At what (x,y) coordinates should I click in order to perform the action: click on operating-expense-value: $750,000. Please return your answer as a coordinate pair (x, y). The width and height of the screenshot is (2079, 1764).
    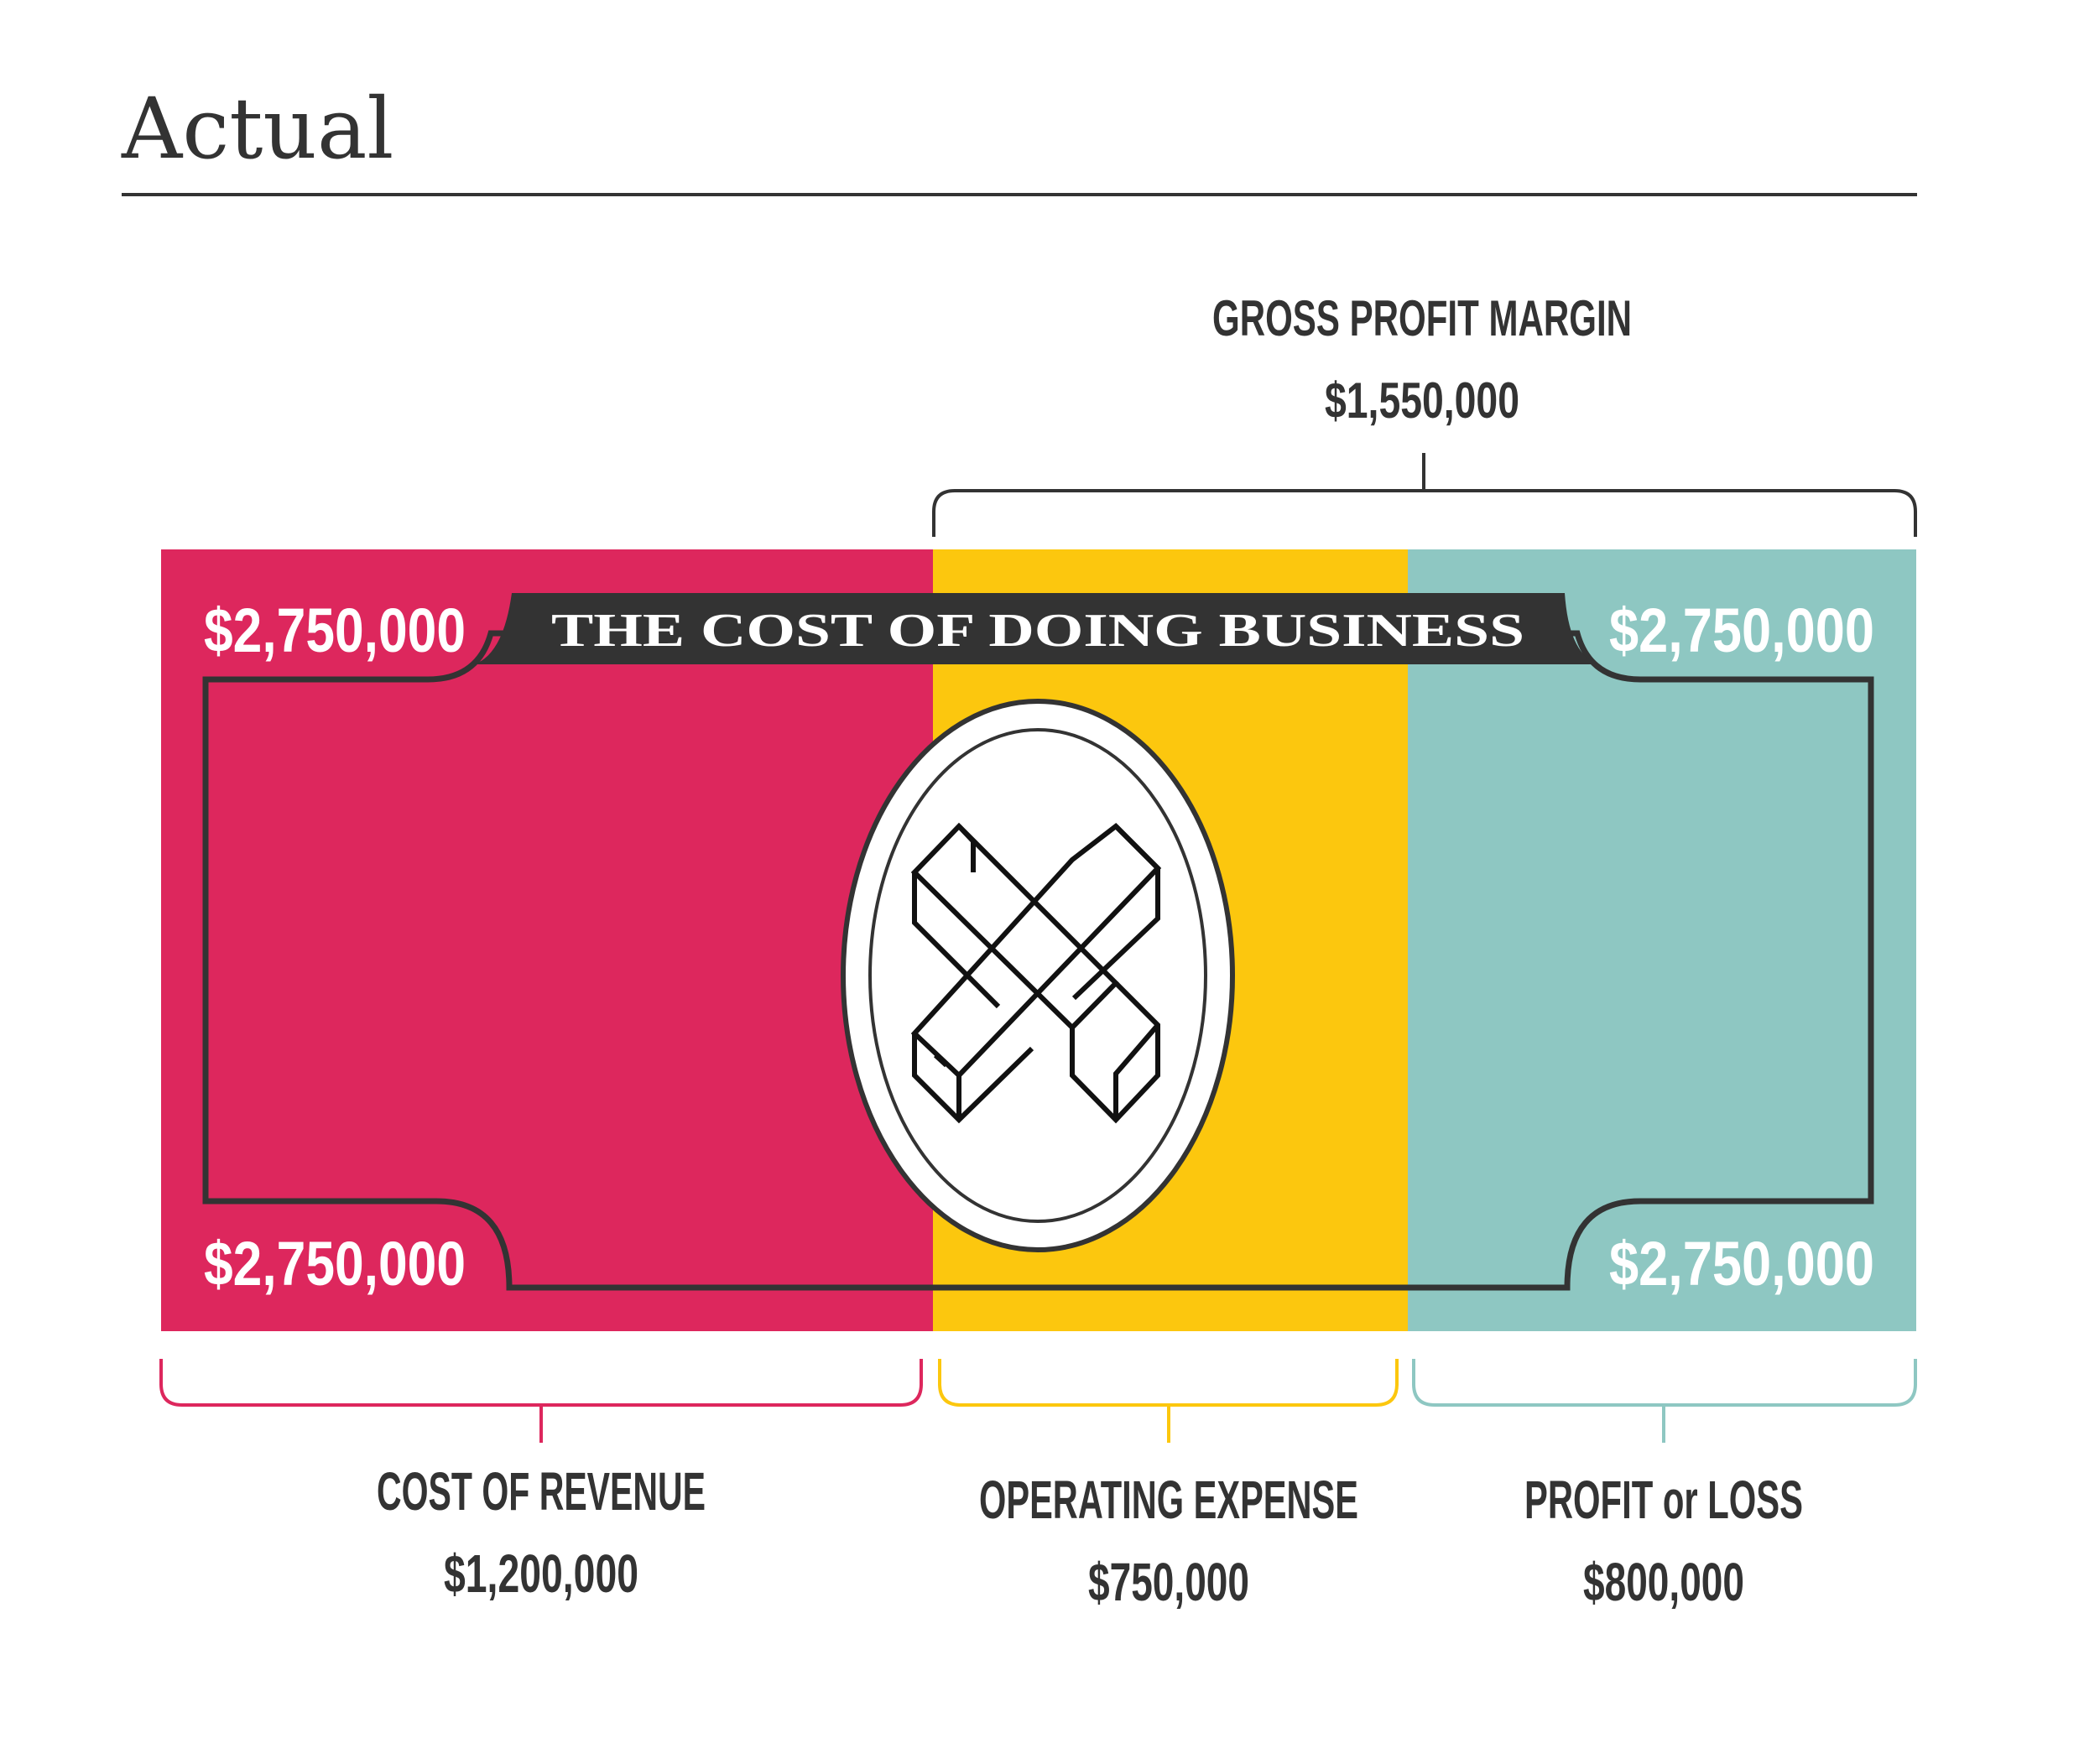
    Looking at the image, I should click on (1168, 1582).